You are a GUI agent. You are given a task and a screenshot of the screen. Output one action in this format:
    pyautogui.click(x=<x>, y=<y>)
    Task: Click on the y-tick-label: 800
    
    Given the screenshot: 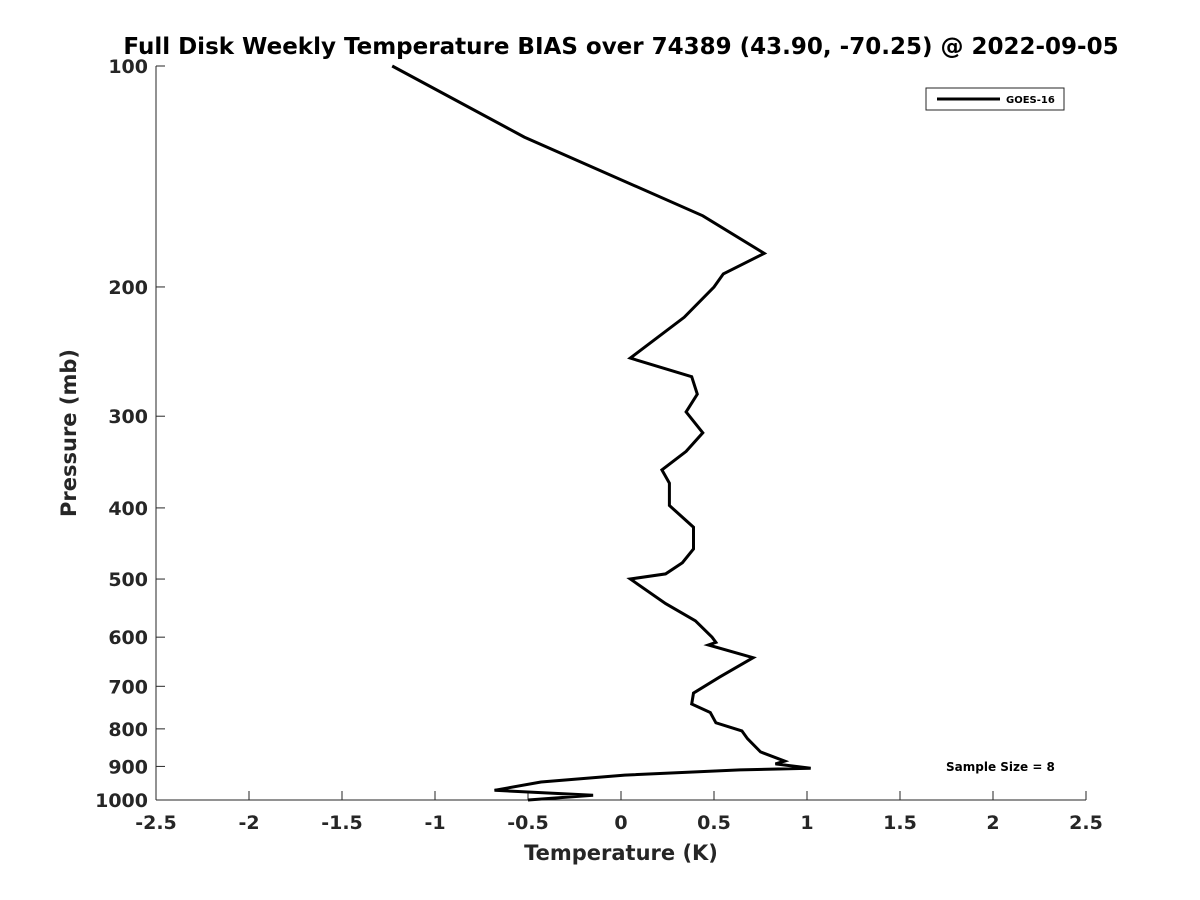 What is the action you would take?
    pyautogui.click(x=128, y=730)
    